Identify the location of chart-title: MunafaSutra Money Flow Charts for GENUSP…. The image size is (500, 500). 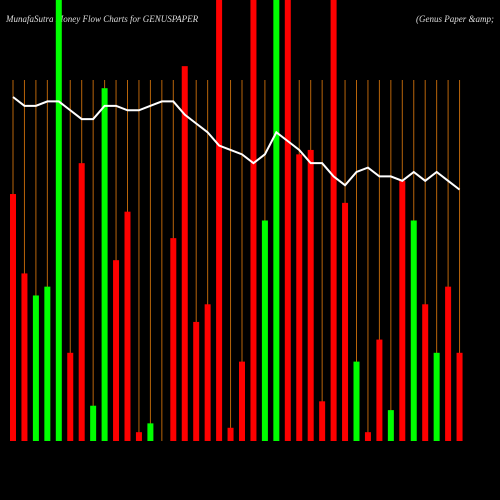
(102, 19).